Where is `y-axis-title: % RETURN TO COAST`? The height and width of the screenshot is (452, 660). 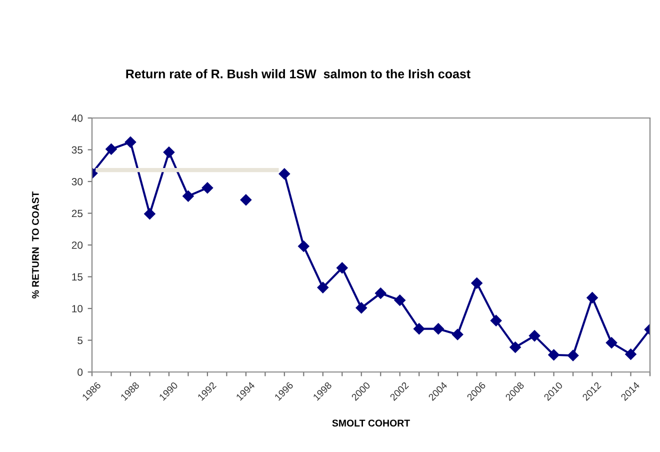 y-axis-title: % RETURN TO COAST is located at coordinates (35, 244).